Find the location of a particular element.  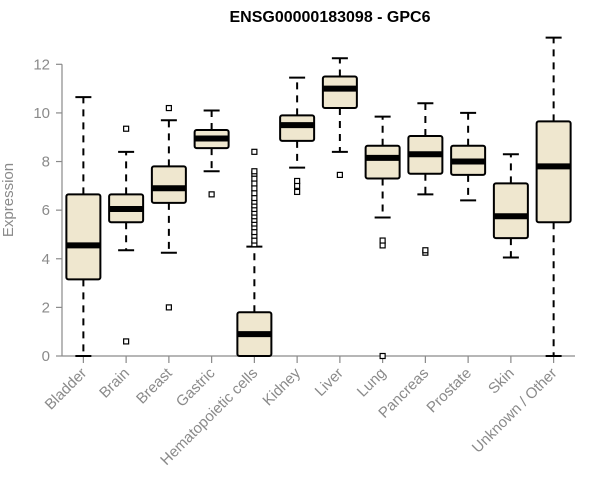

x-tick-label: Lung is located at coordinates (372, 383).